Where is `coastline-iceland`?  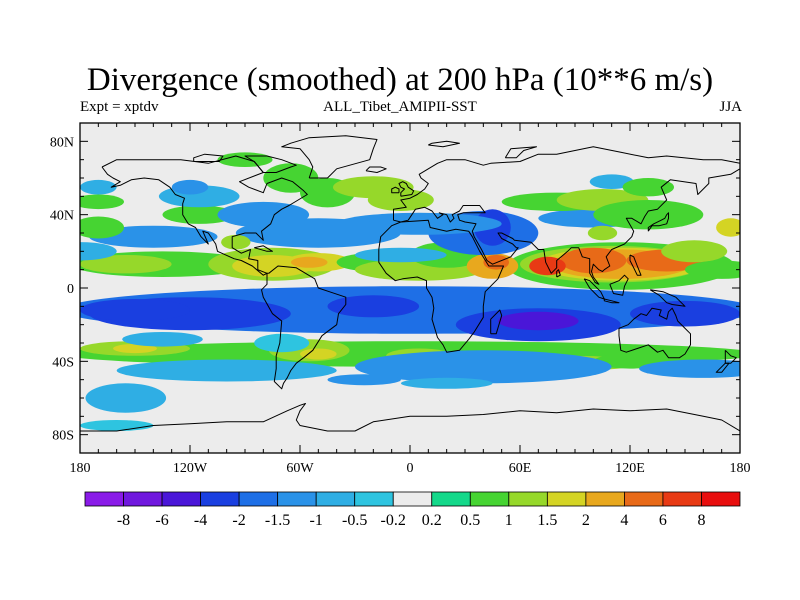 coastline-iceland is located at coordinates (376, 169).